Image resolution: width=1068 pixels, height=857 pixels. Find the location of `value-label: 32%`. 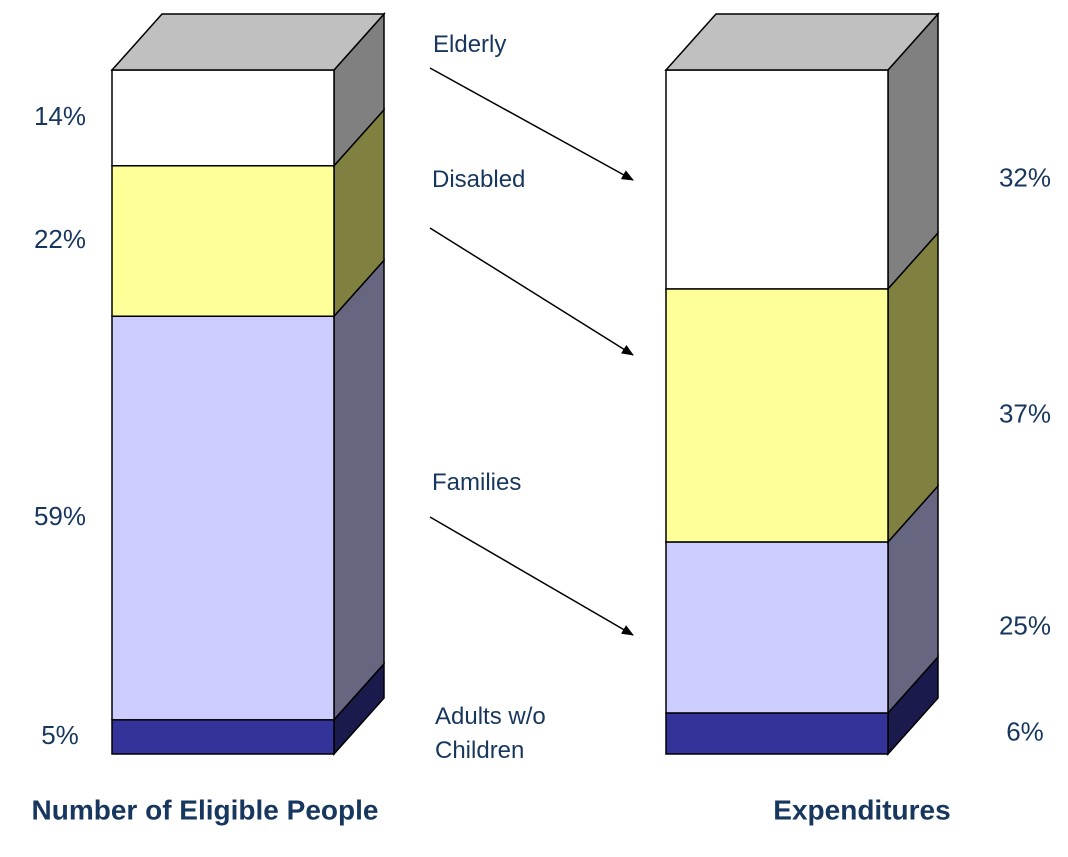

value-label: 32% is located at coordinates (1025, 177).